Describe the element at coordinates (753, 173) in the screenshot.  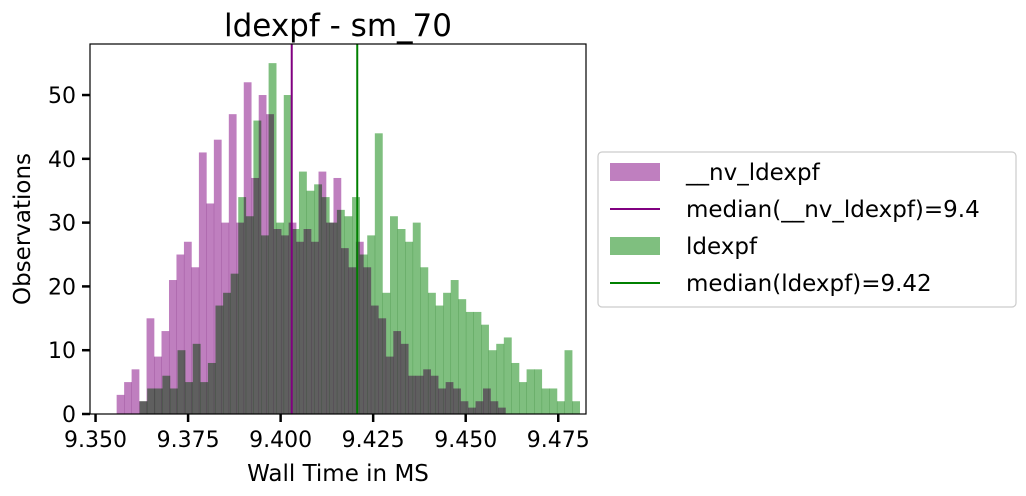
I see `legend-label-nv-ldexpf: __nv_ldexpf` at that location.